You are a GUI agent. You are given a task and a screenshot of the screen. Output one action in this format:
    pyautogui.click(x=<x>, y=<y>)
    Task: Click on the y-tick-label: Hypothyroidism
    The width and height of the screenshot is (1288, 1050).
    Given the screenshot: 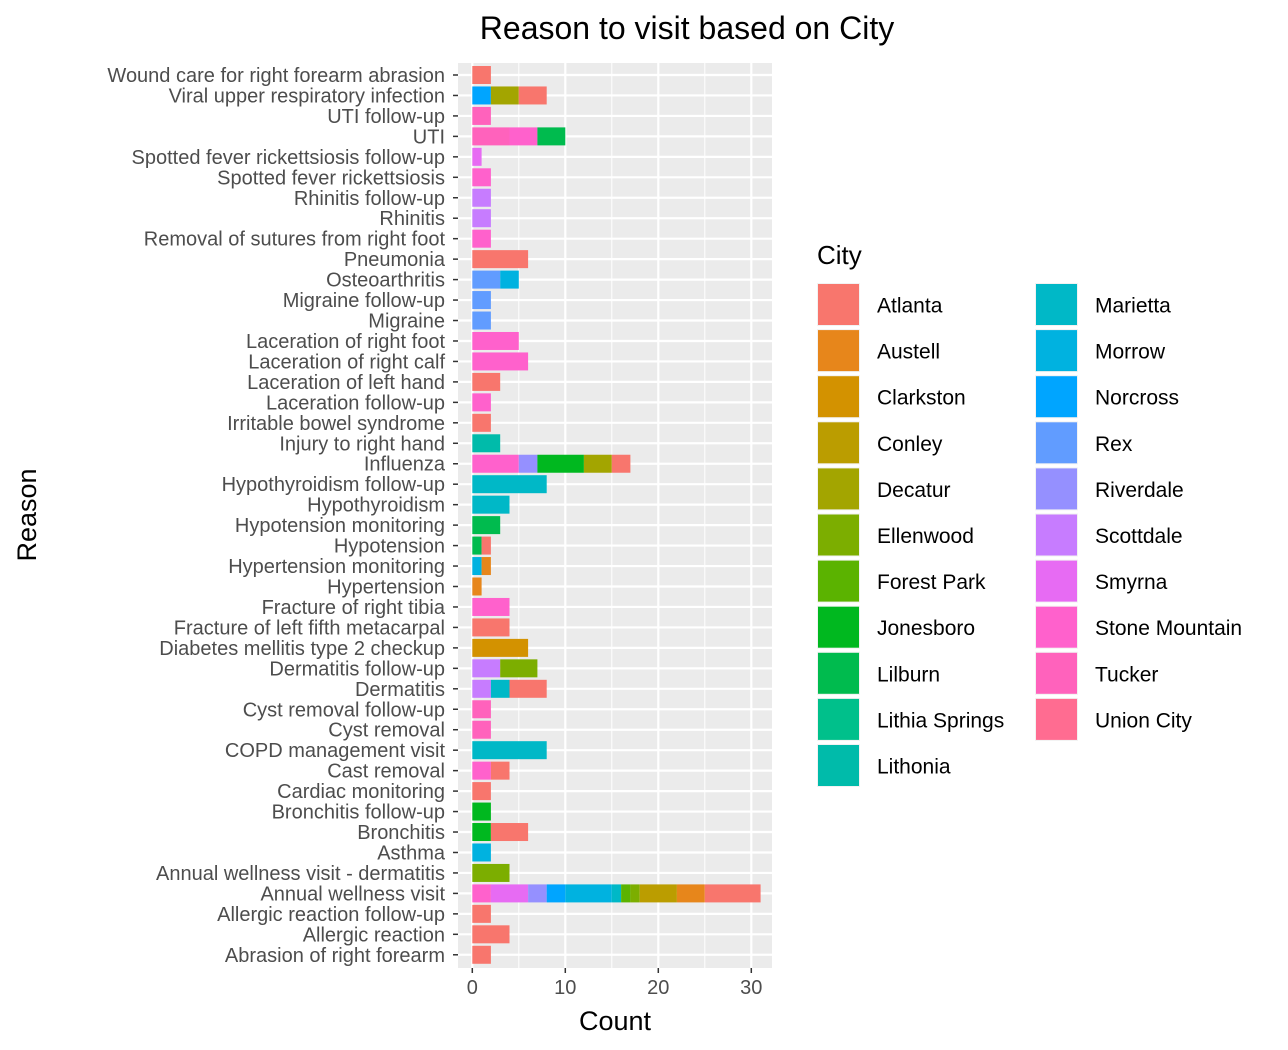 What is the action you would take?
    pyautogui.click(x=376, y=506)
    